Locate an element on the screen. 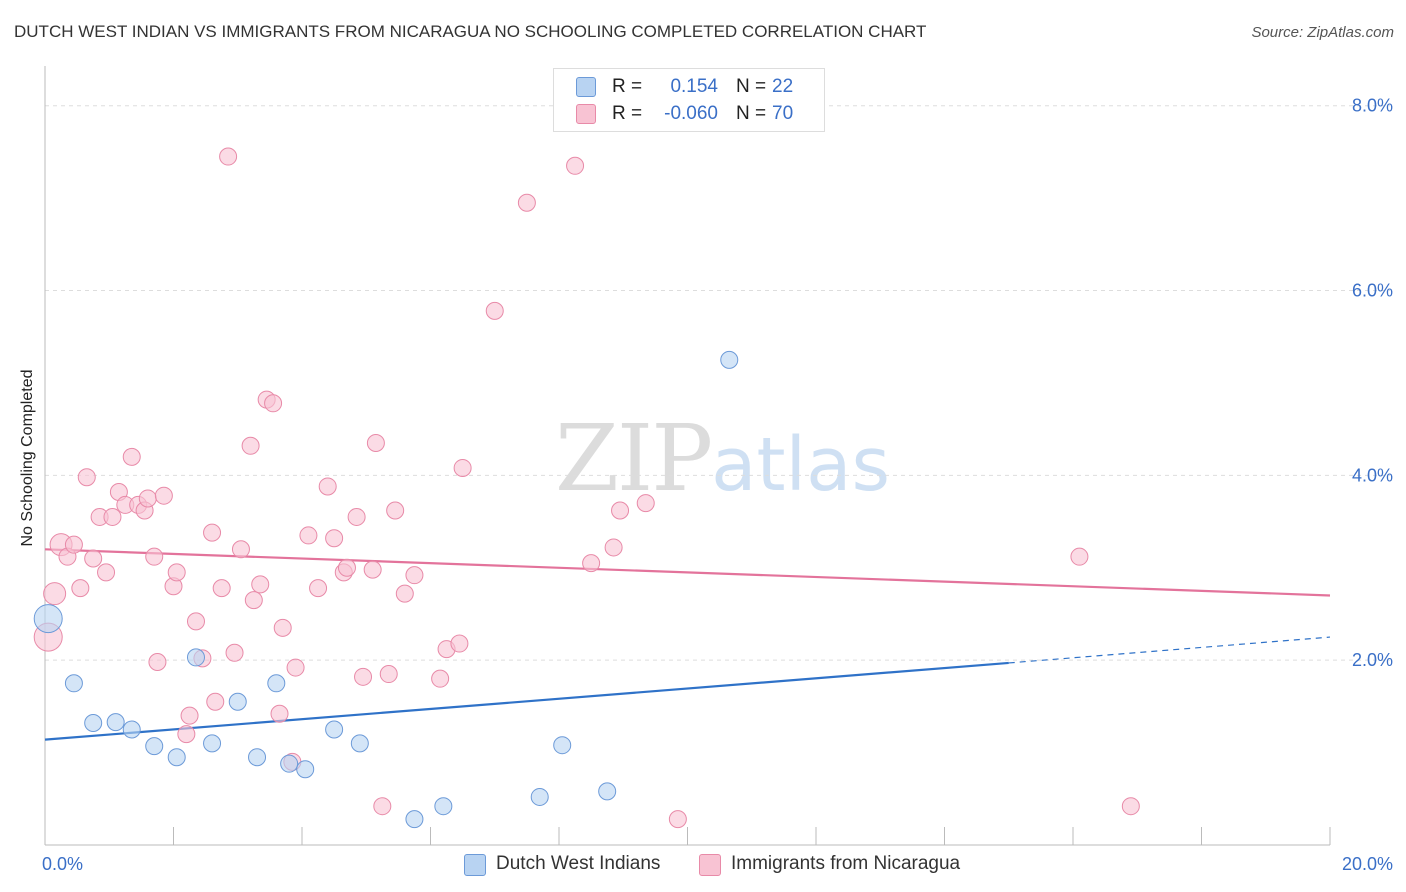 The image size is (1406, 892). dutch-west-indians-trendline-extension is located at coordinates (1169, 650).